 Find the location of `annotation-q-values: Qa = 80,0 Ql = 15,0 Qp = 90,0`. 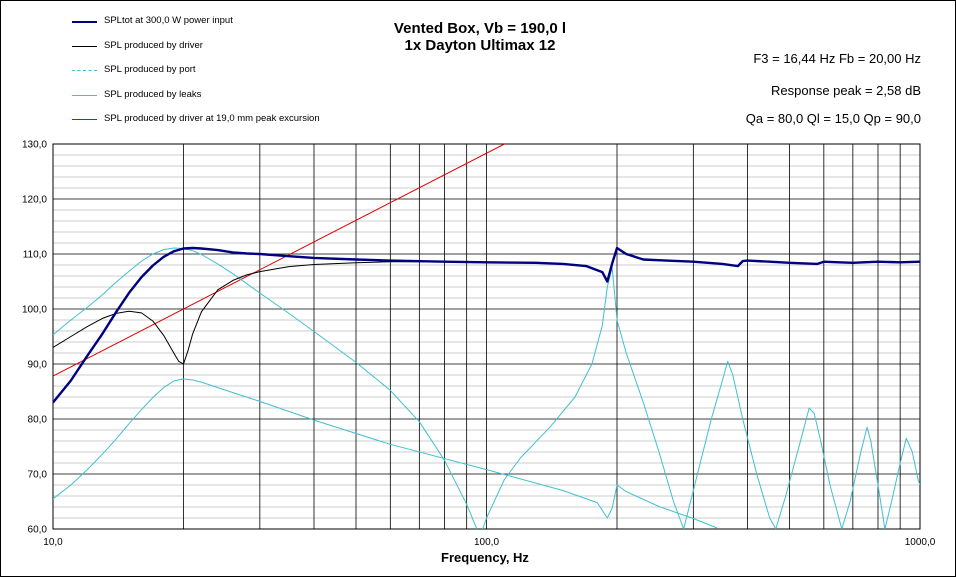

annotation-q-values: Qa = 80,0 Ql = 15,0 Qp = 90,0 is located at coordinates (833, 118).